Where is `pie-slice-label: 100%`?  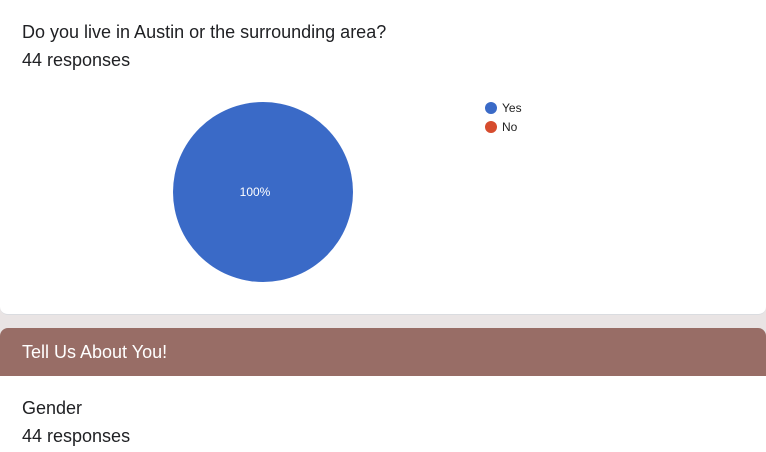
pie-slice-label: 100% is located at coordinates (255, 192).